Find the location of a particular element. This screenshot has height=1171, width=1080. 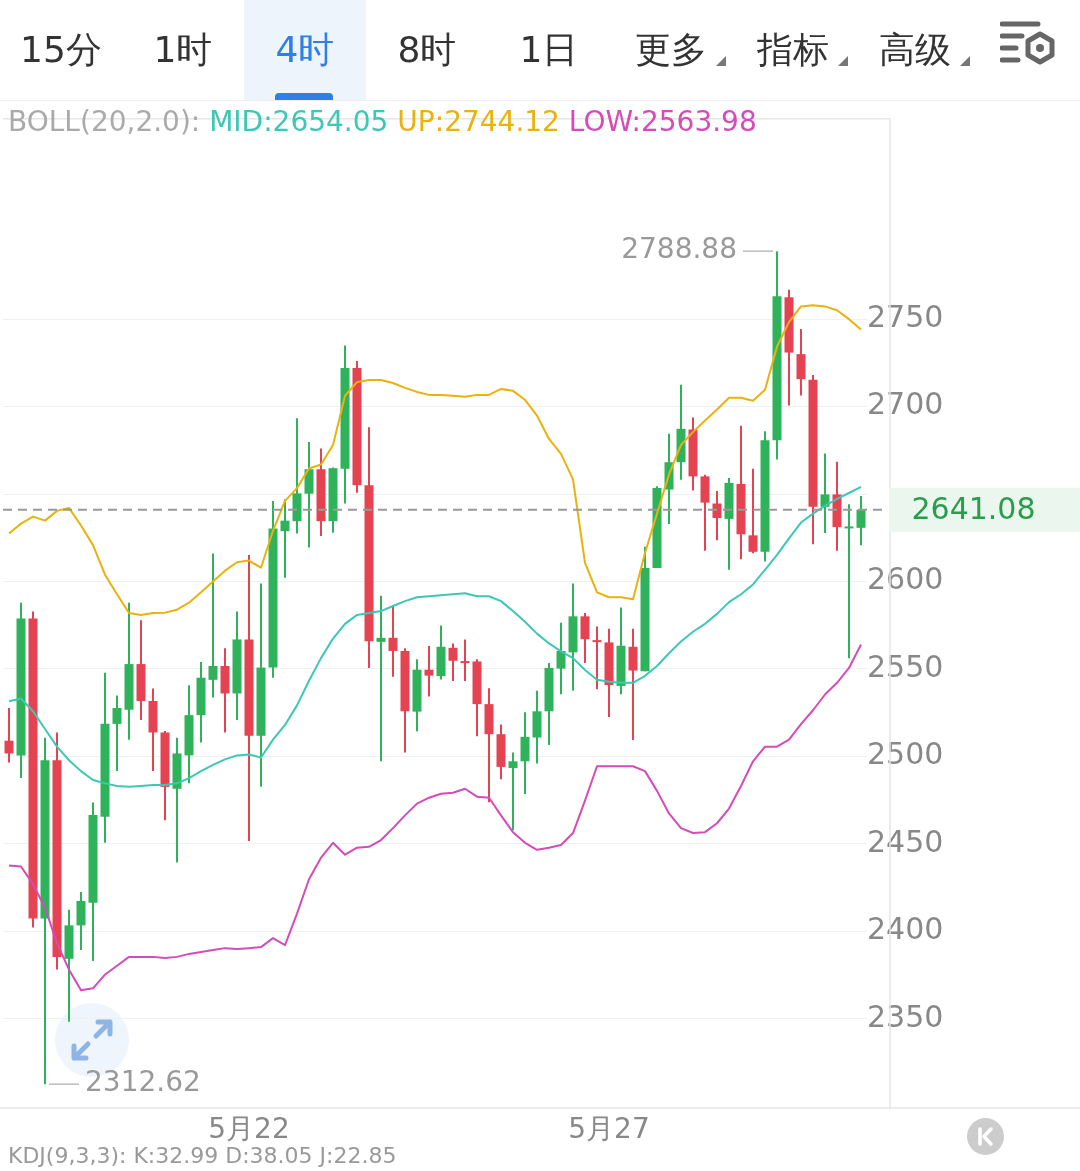

text: KDJ(9,3,3): K:32.99 D:38.05 J:22.85 is located at coordinates (202, 1155).